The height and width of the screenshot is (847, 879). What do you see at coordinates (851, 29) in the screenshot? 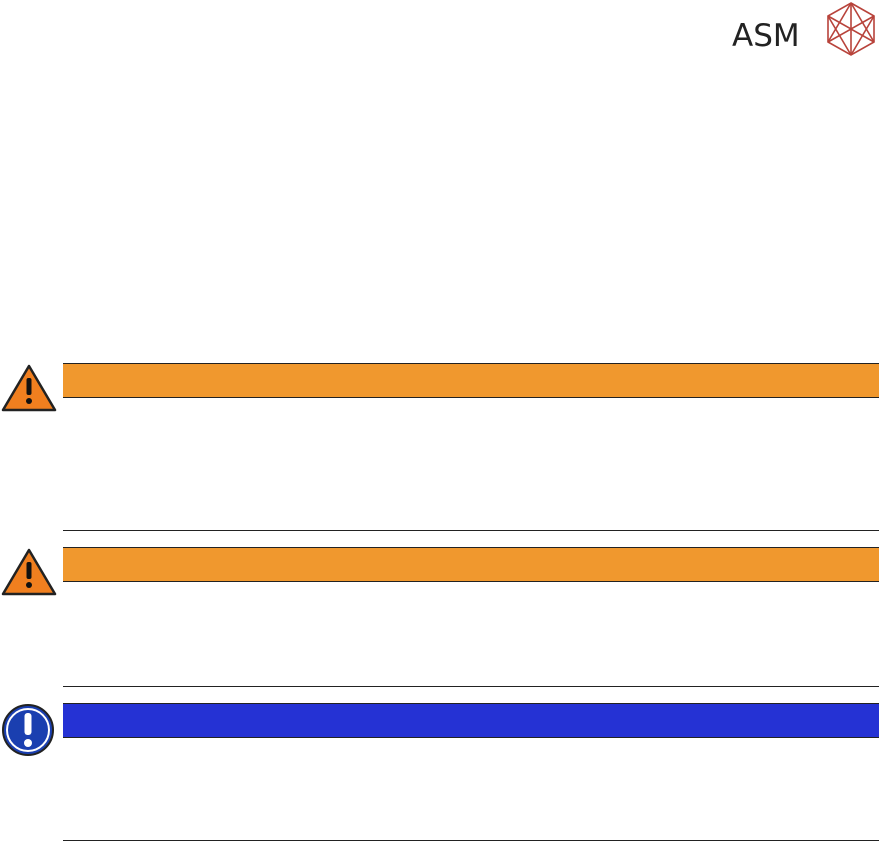
I see `logo-mark` at bounding box center [851, 29].